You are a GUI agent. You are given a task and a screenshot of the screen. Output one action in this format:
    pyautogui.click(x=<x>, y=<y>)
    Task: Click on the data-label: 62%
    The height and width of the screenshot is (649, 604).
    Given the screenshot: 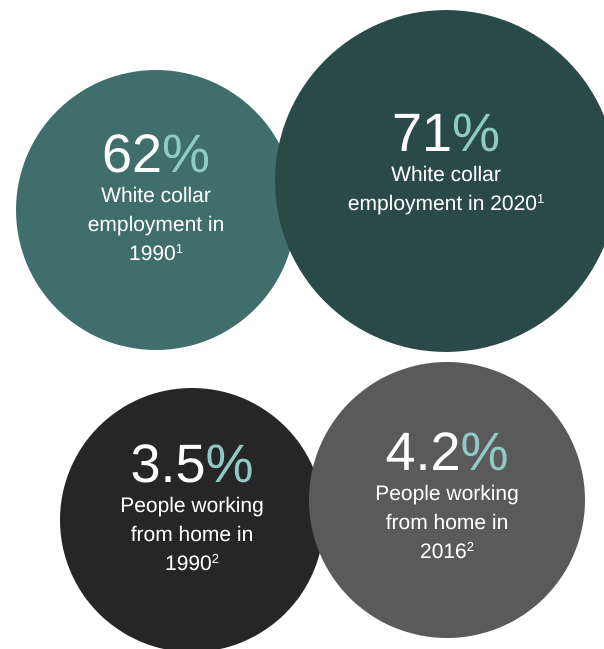 What is the action you would take?
    pyautogui.click(x=156, y=154)
    